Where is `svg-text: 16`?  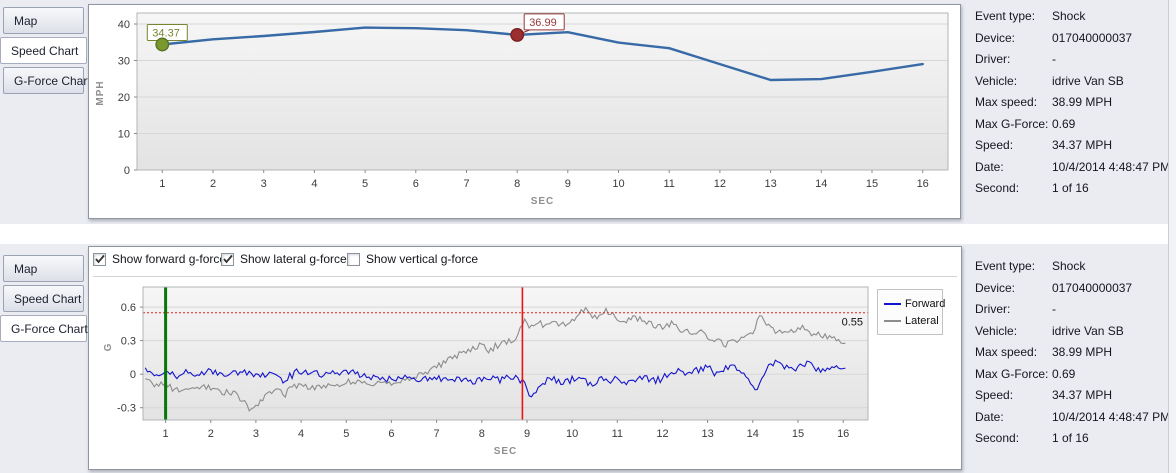
svg-text: 16 is located at coordinates (843, 434).